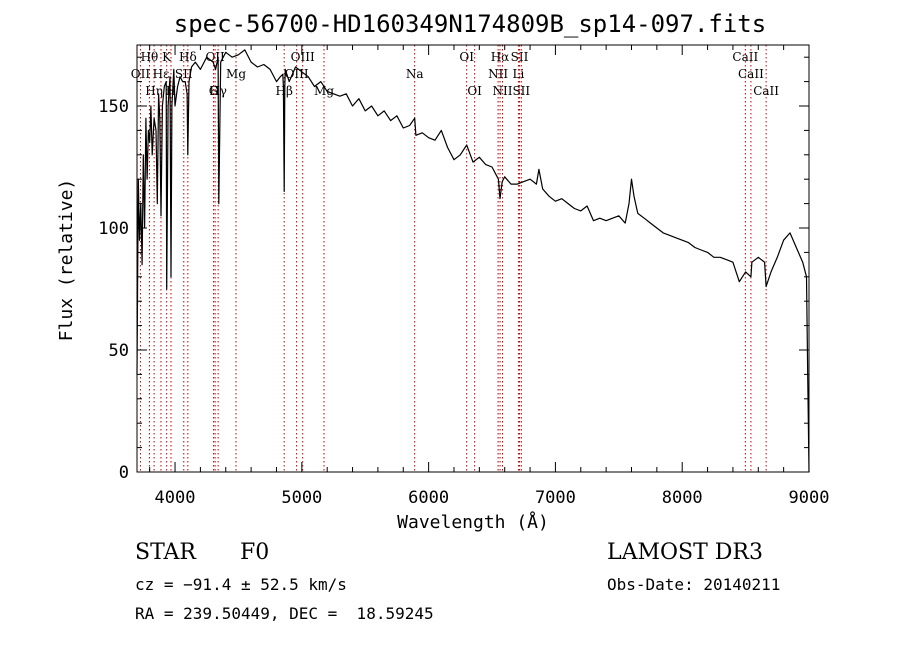  What do you see at coordinates (167, 57) in the screenshot?
I see `line-marker-label-1: K` at bounding box center [167, 57].